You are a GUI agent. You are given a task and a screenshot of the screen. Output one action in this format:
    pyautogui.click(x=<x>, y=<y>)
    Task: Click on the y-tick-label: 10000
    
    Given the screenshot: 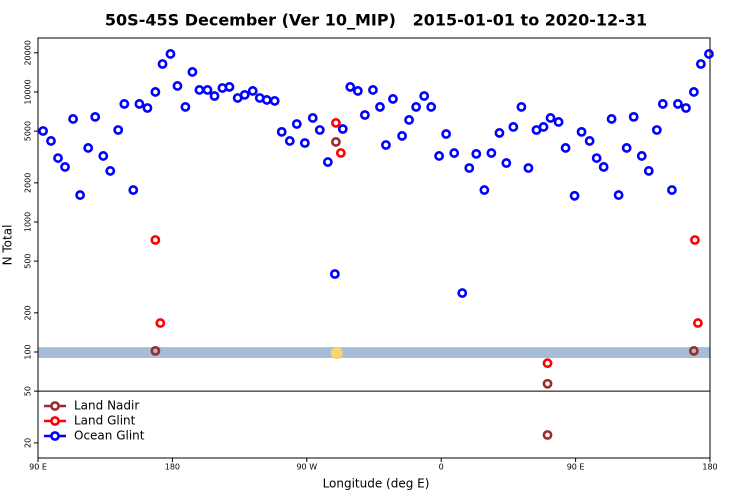 What is the action you would take?
    pyautogui.click(x=28, y=91)
    